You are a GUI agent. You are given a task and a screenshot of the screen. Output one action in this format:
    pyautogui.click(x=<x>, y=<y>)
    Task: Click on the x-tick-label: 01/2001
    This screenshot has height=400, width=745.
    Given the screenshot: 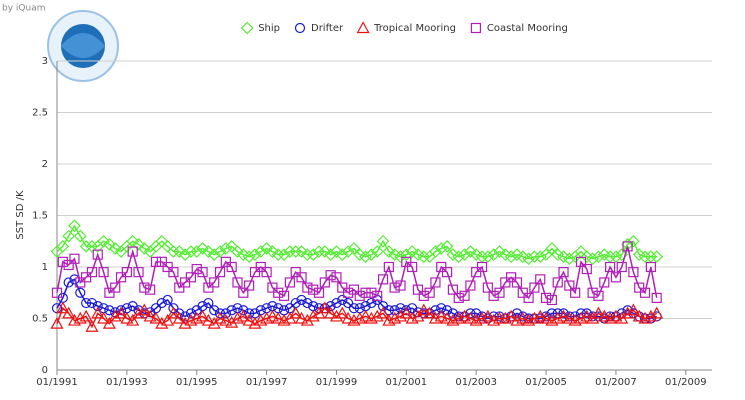 What is the action you would take?
    pyautogui.click(x=407, y=382)
    